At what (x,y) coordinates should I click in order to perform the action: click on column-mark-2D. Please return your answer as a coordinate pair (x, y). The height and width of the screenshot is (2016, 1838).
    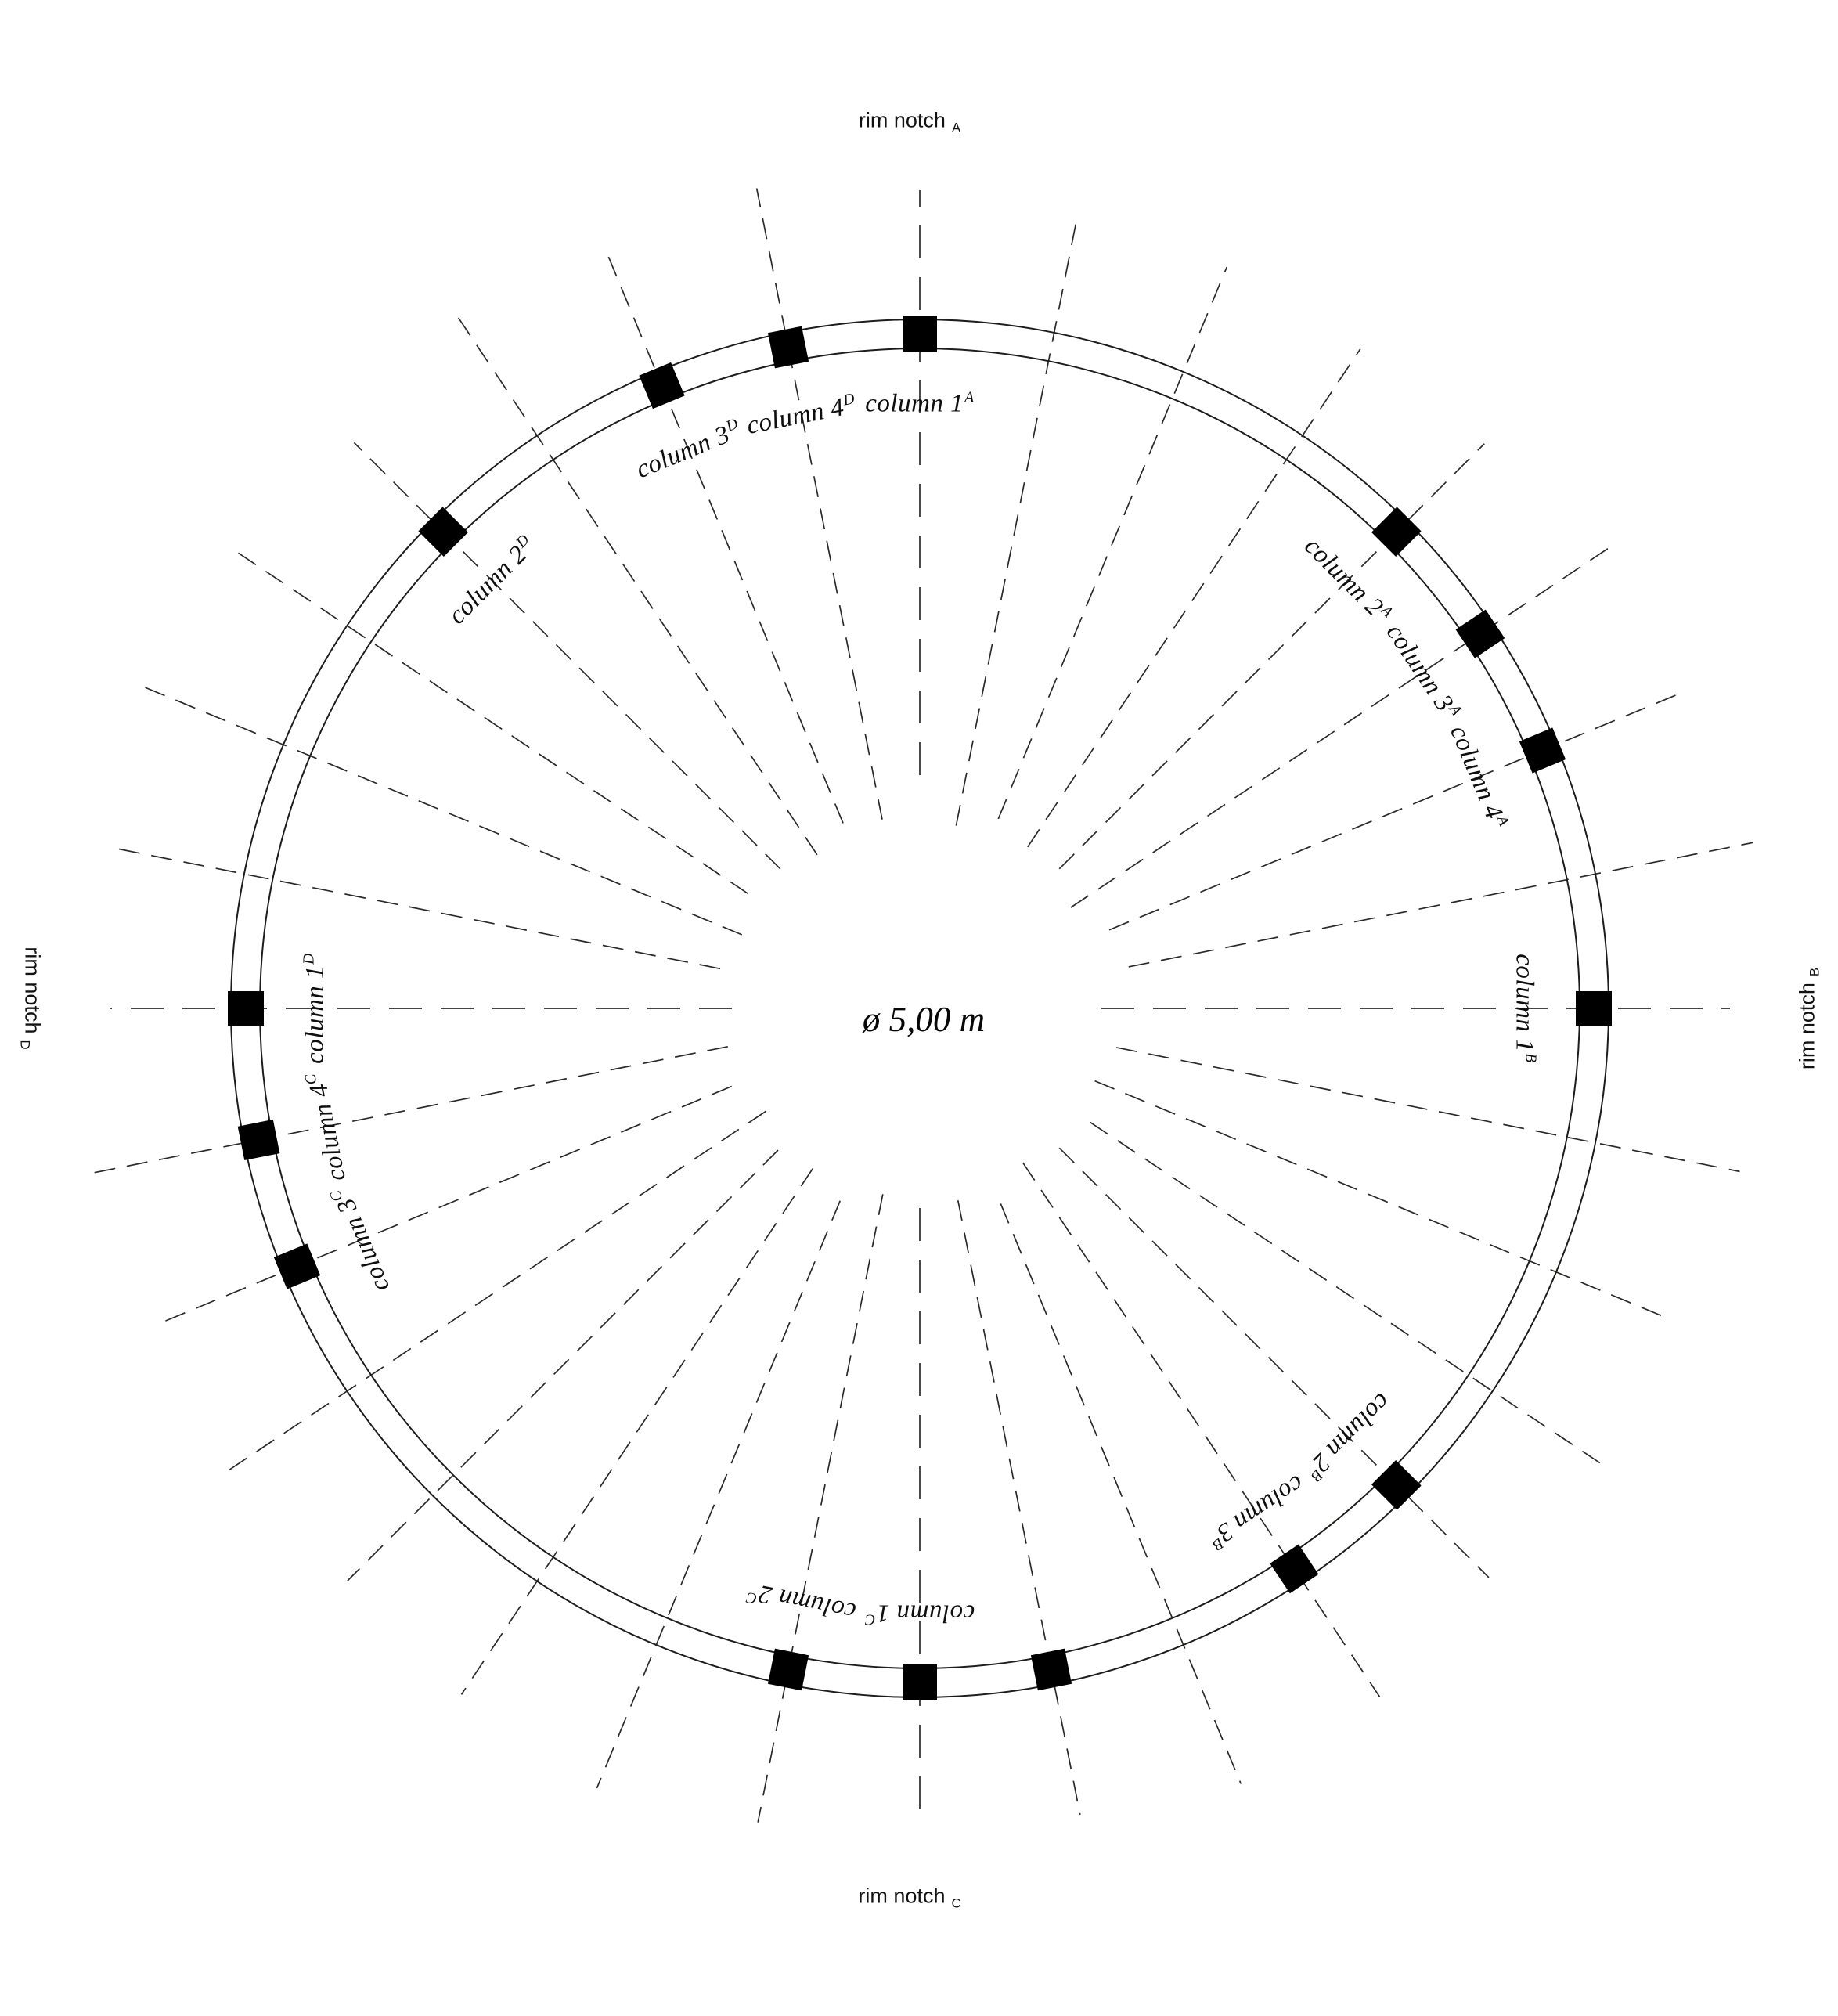
    Looking at the image, I should click on (443, 532).